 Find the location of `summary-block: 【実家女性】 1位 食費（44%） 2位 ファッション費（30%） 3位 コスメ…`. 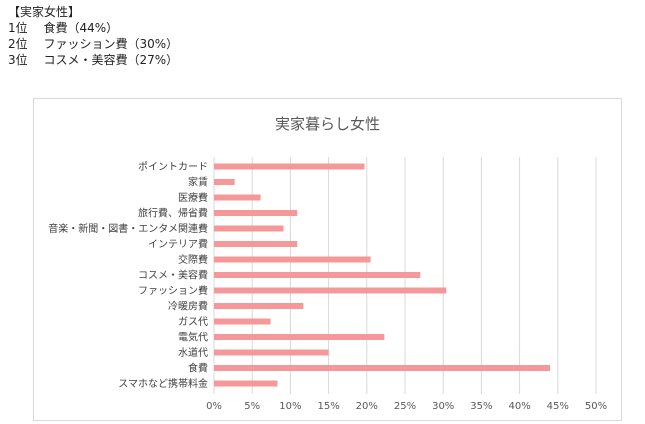

summary-block: 【実家女性】 1位 食費（44%） 2位 ファッション費（30%） 3位 コスメ… is located at coordinates (93, 36).